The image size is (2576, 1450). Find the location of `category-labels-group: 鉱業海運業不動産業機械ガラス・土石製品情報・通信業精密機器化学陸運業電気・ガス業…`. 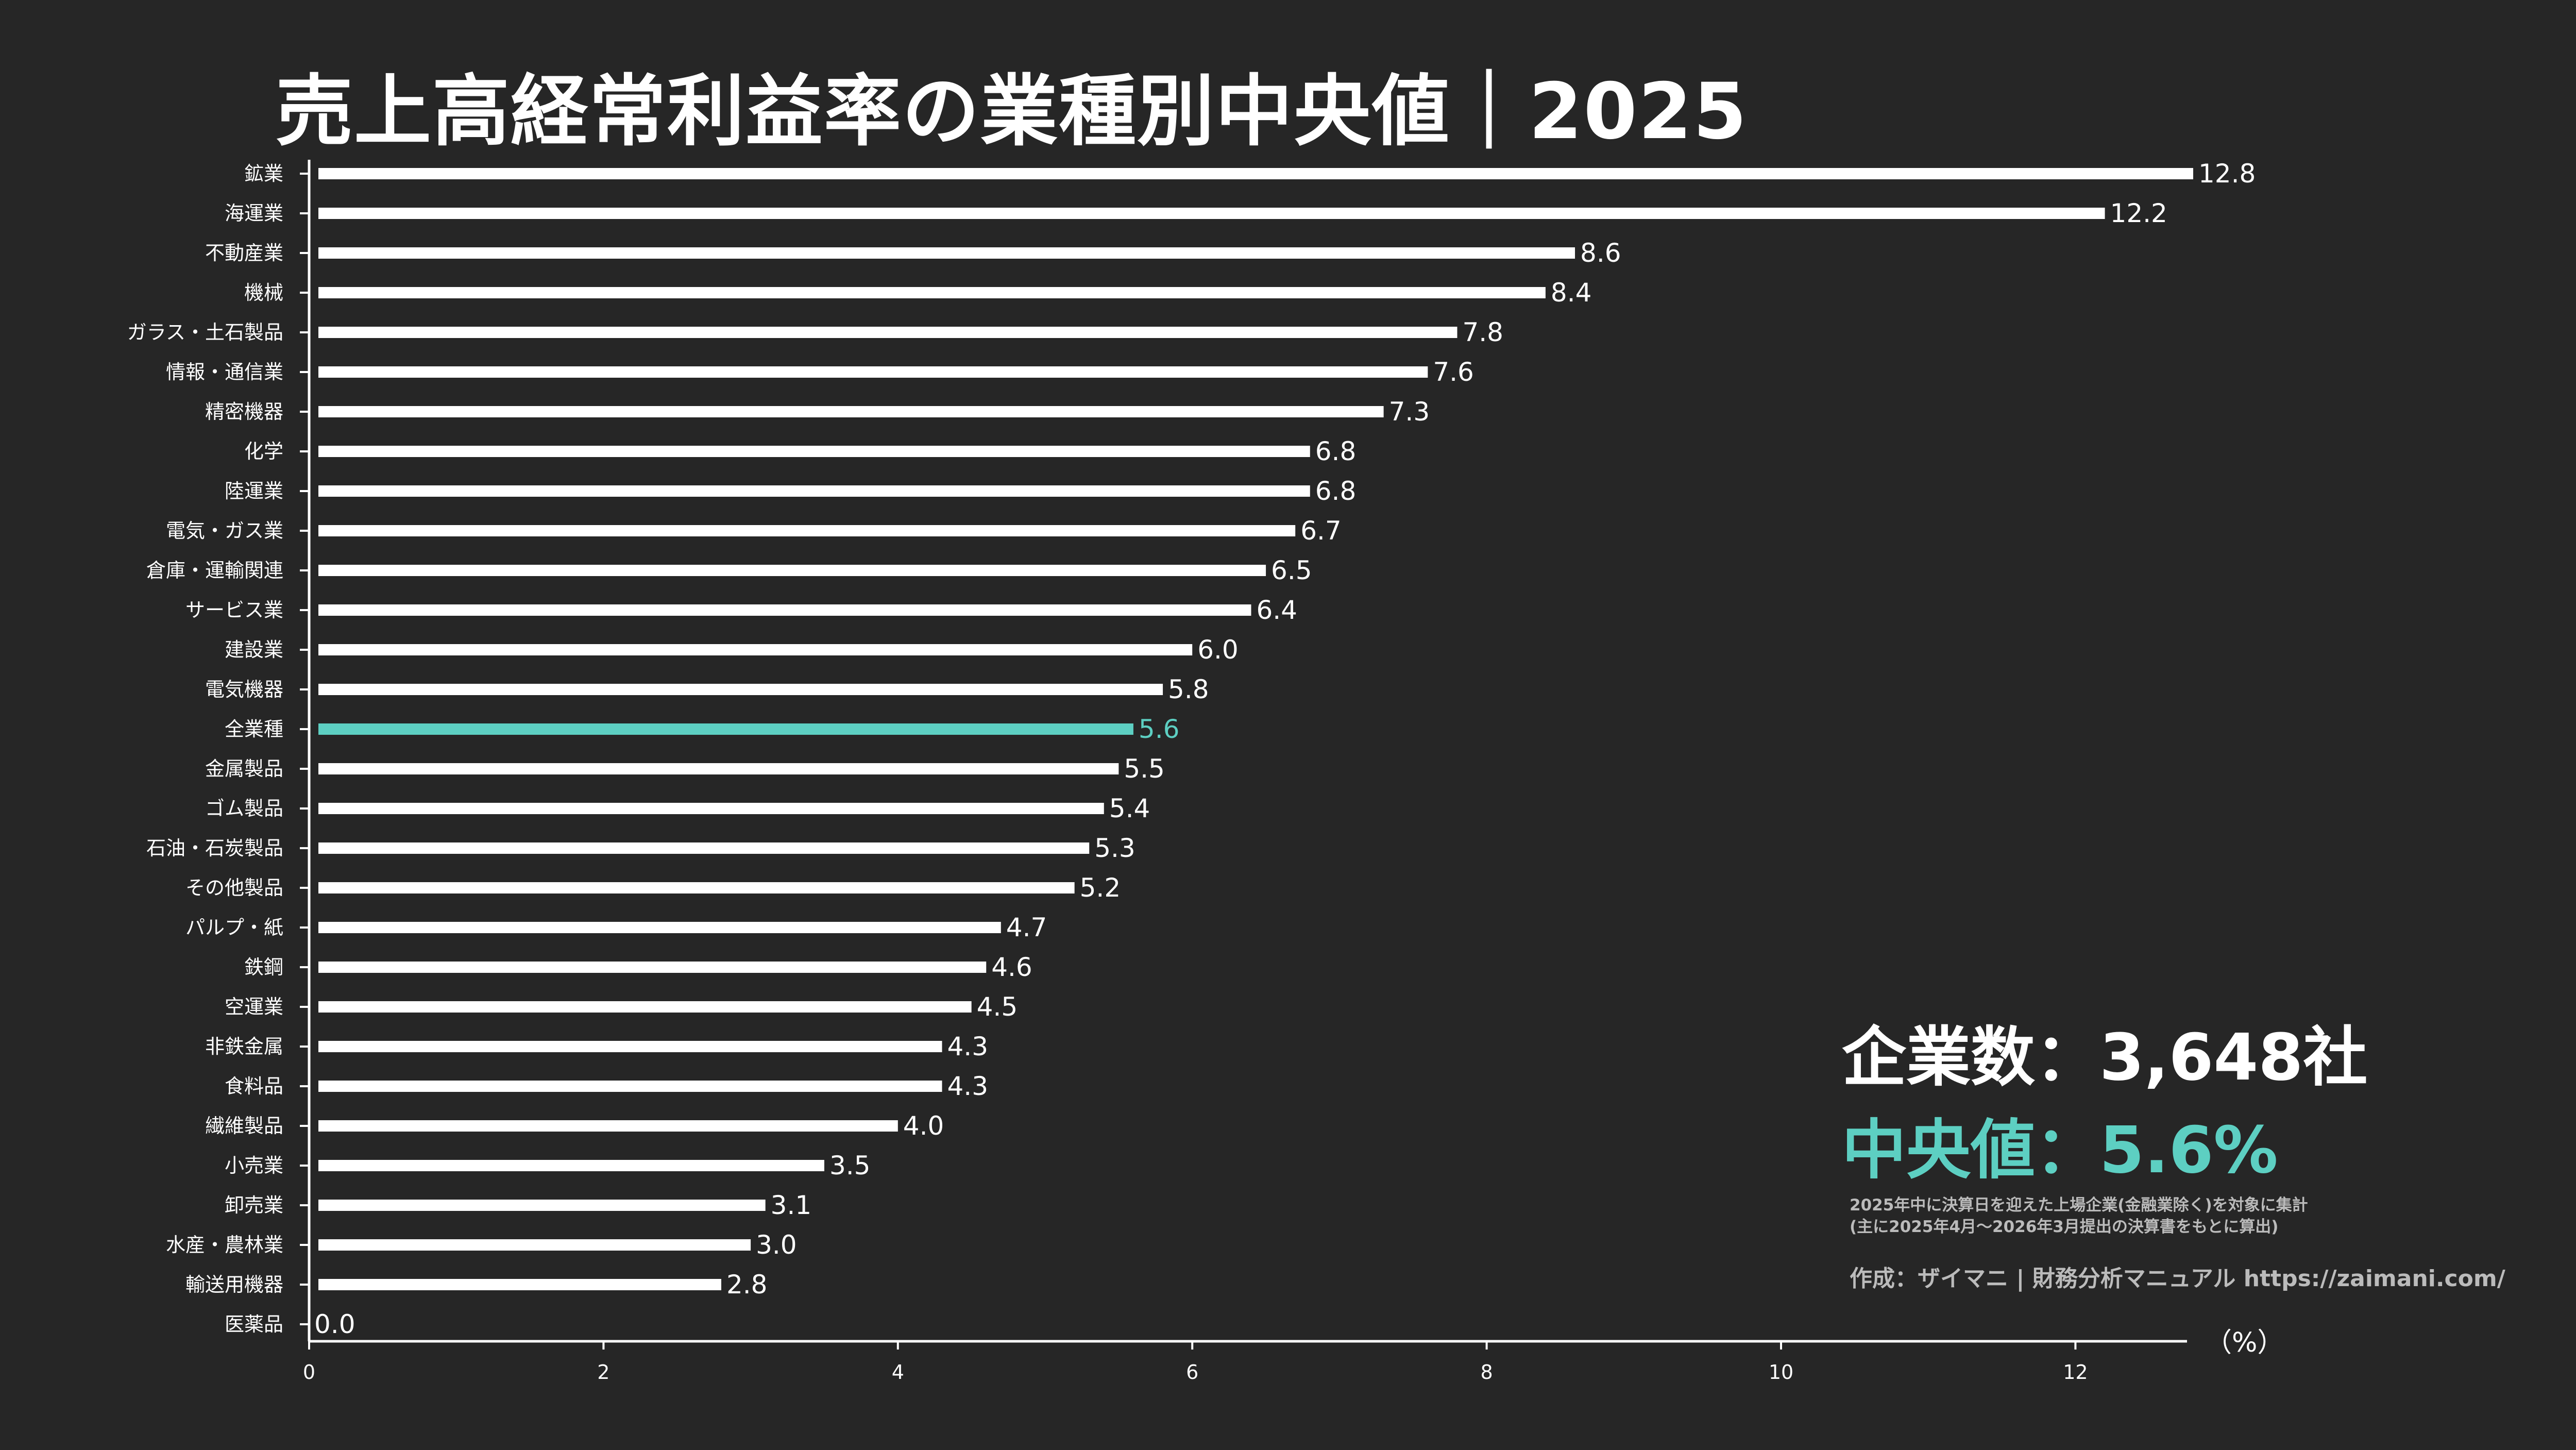

category-labels-group: 鉱業海運業不動産業機械ガラス・土石製品情報・通信業精密機器化学陸運業電気・ガス業… is located at coordinates (218, 749).